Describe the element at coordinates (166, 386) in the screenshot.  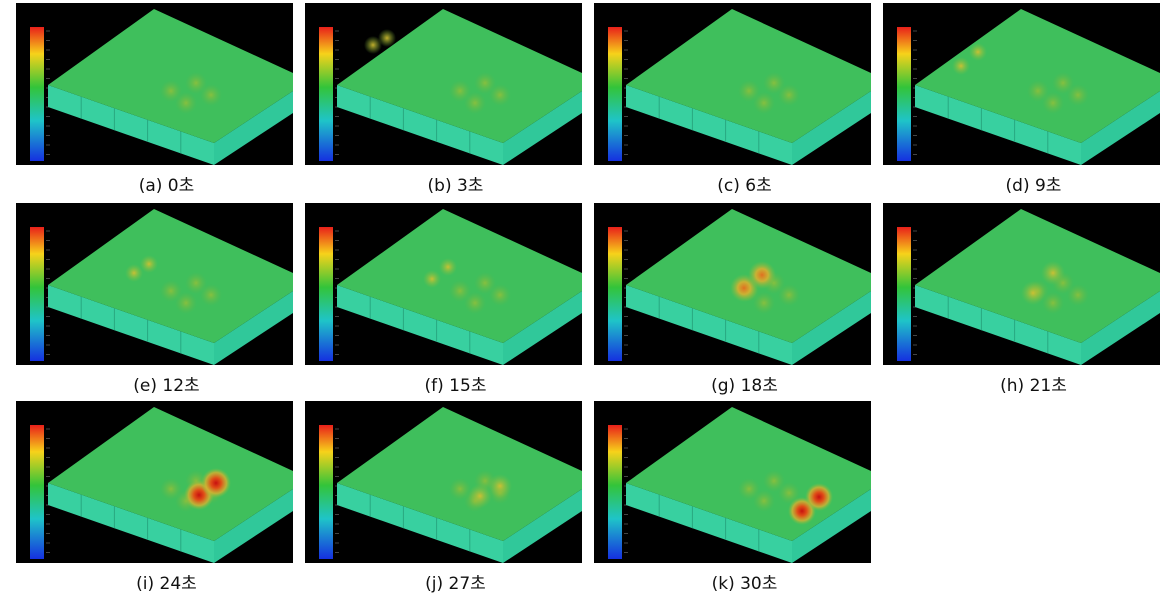
I see `caption: (e) 12초` at that location.